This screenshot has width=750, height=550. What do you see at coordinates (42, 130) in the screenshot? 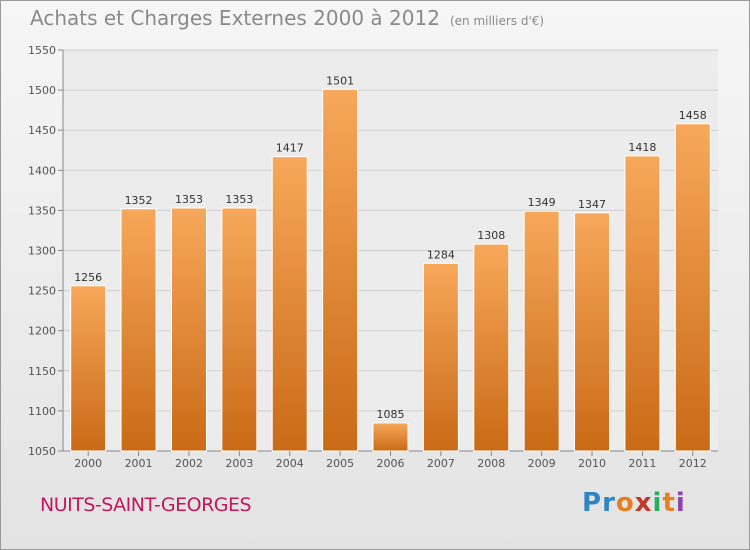
I see `y-tick-label: 1450` at bounding box center [42, 130].